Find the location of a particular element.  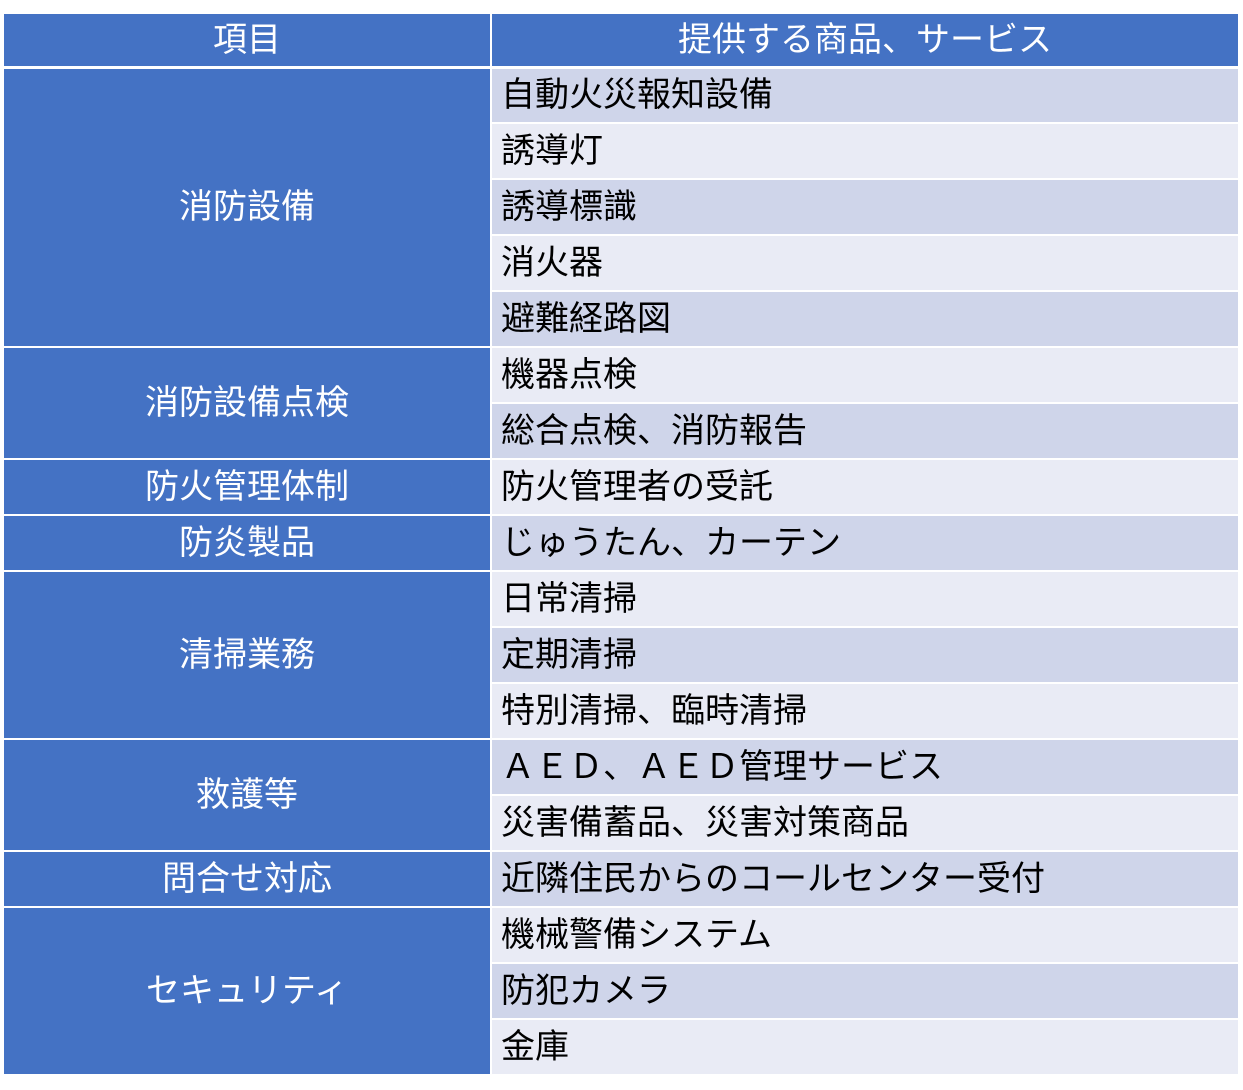

category-cell: 救護等 is located at coordinates (247, 795).